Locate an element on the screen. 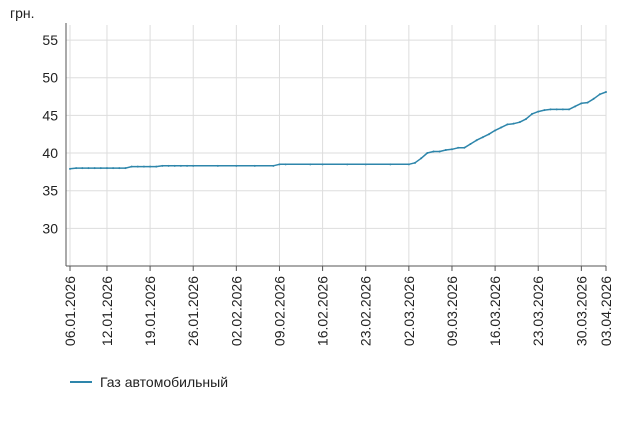  x-tick-label: 16.03.2026 is located at coordinates (495, 311).